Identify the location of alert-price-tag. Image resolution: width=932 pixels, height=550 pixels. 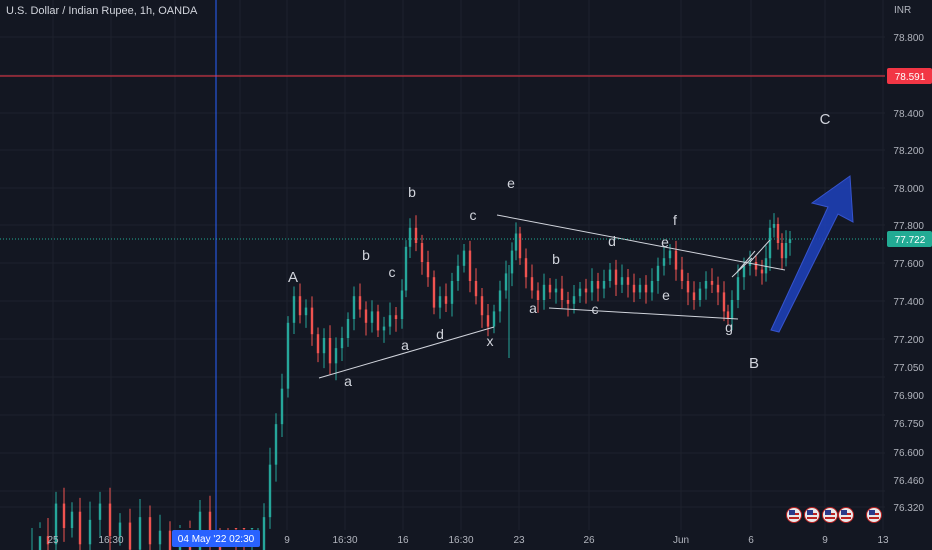
(909, 76).